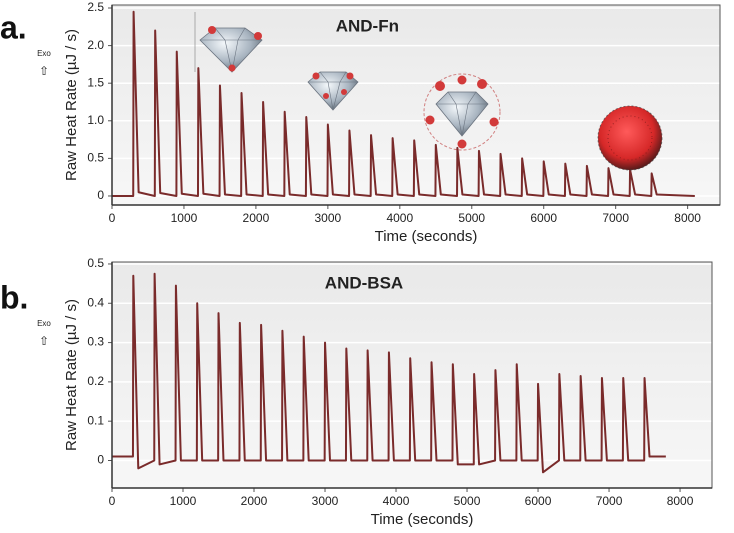  I want to click on panel-label: a., so click(13, 27).